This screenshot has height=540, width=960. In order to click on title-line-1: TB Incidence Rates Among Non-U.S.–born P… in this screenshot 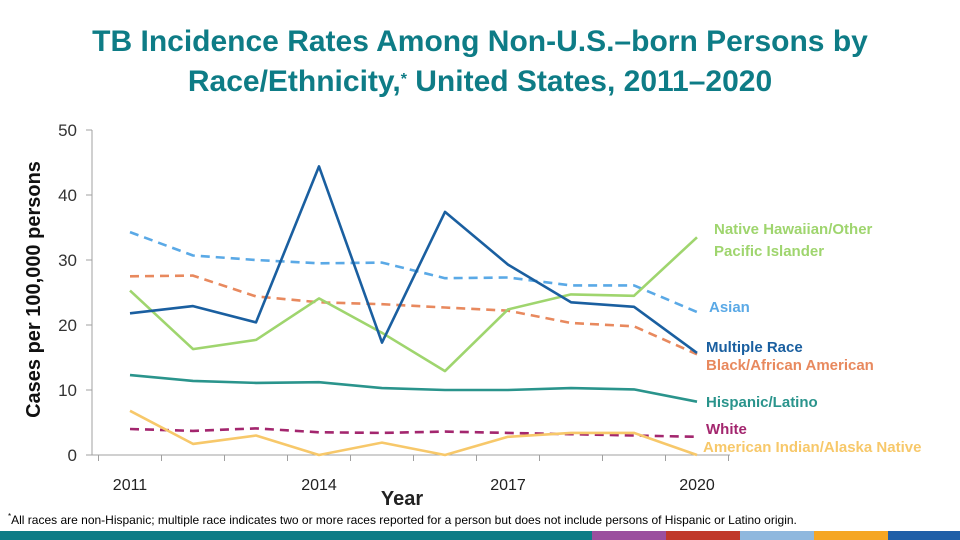, I will do `click(480, 41)`.